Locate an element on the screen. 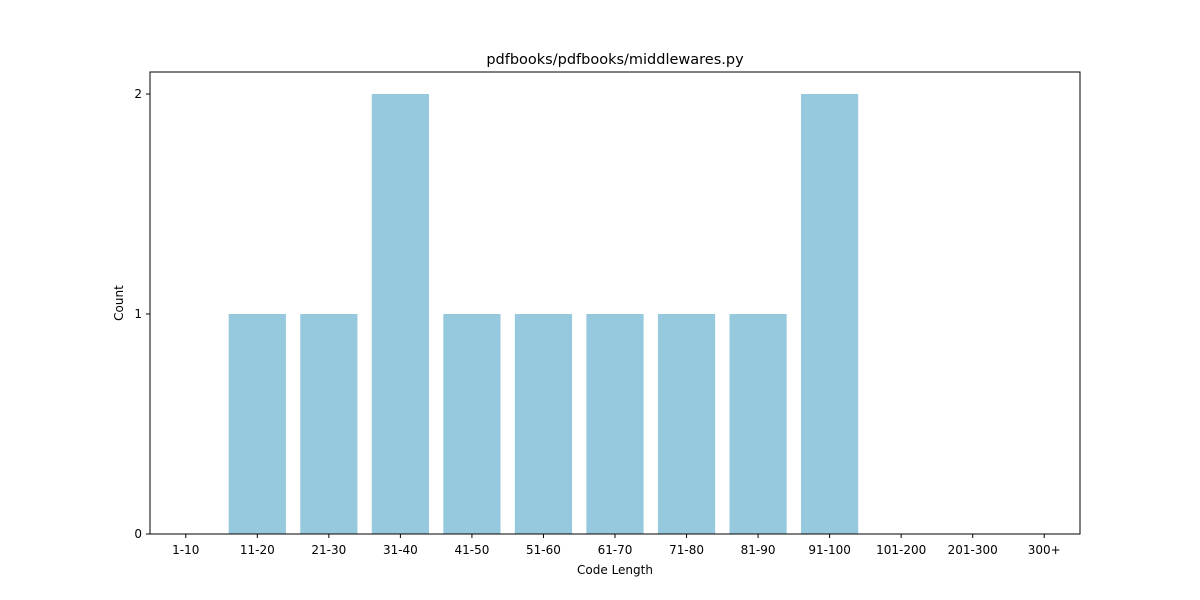 The width and height of the screenshot is (1200, 600). x-tick-label: 41-50 is located at coordinates (471, 550).